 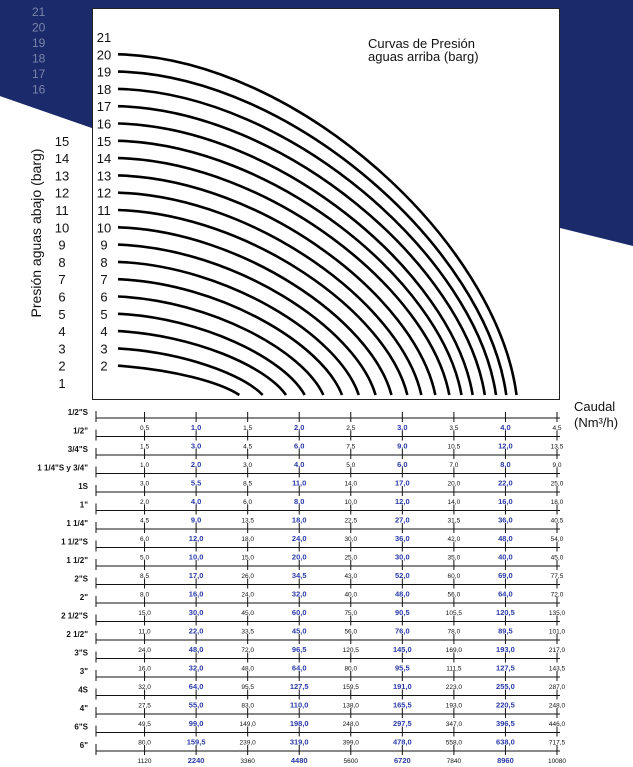 I want to click on scale-tick-label: 43,0, so click(x=350, y=576).